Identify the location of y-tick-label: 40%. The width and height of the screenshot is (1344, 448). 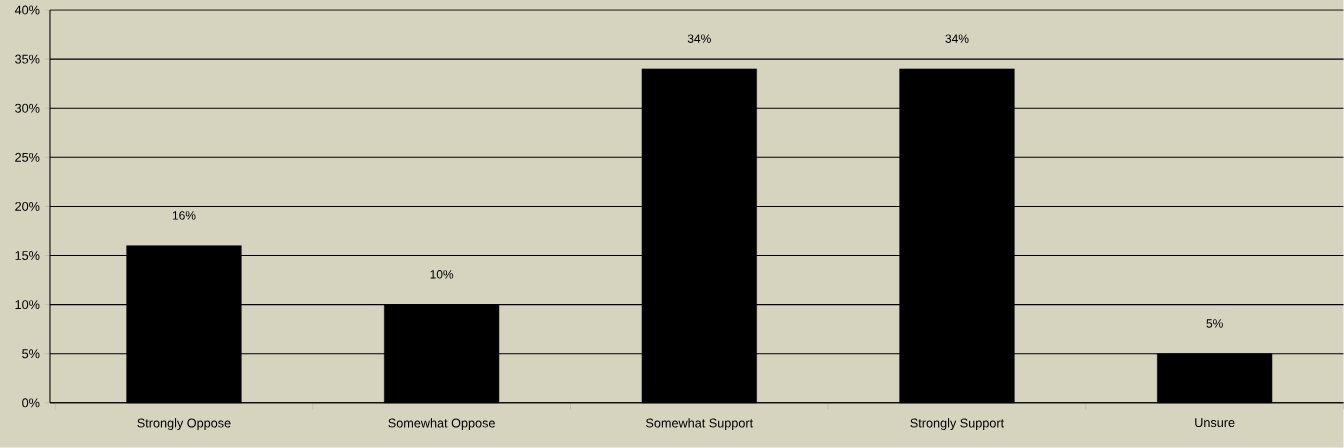
(27, 10).